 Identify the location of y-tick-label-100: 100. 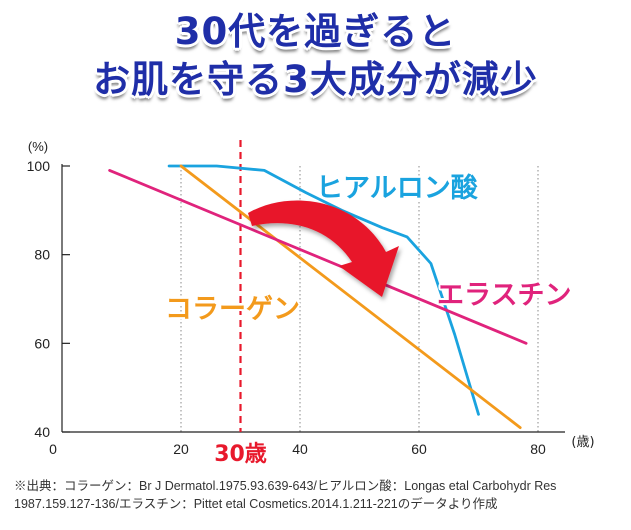
(39, 166).